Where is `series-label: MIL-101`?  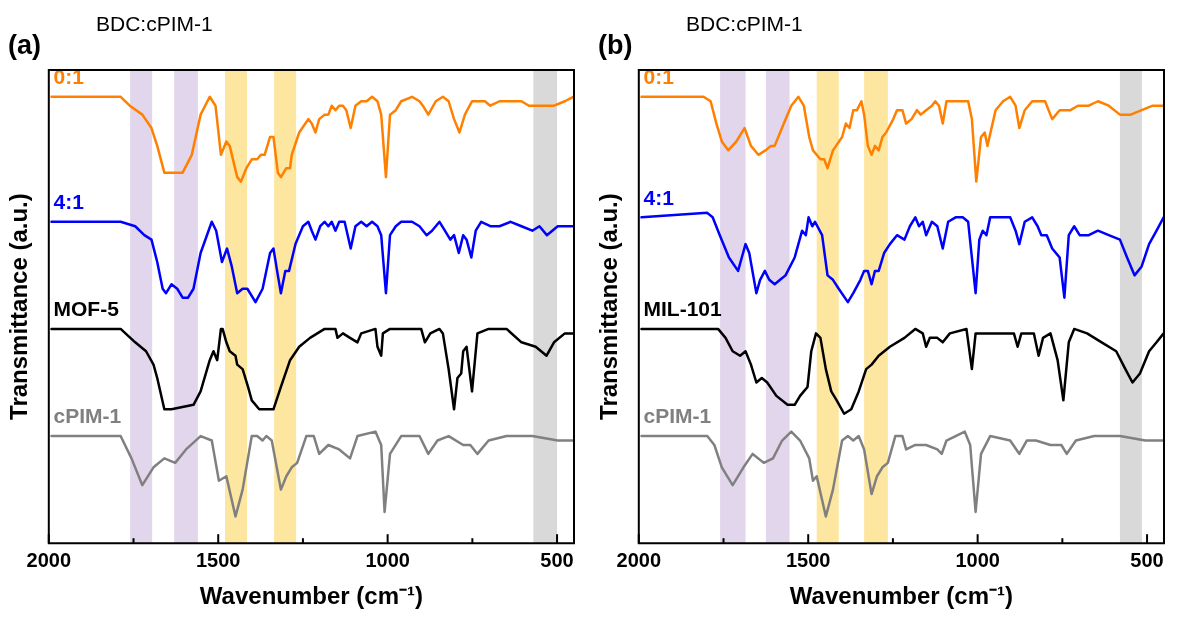
series-label: MIL-101 is located at coordinates (683, 309).